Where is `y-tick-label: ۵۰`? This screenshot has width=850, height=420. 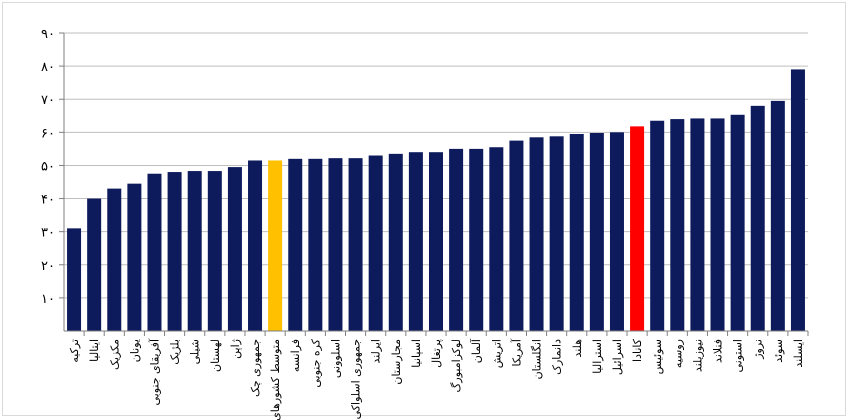
y-tick-label: ۵۰ is located at coordinates (48, 166).